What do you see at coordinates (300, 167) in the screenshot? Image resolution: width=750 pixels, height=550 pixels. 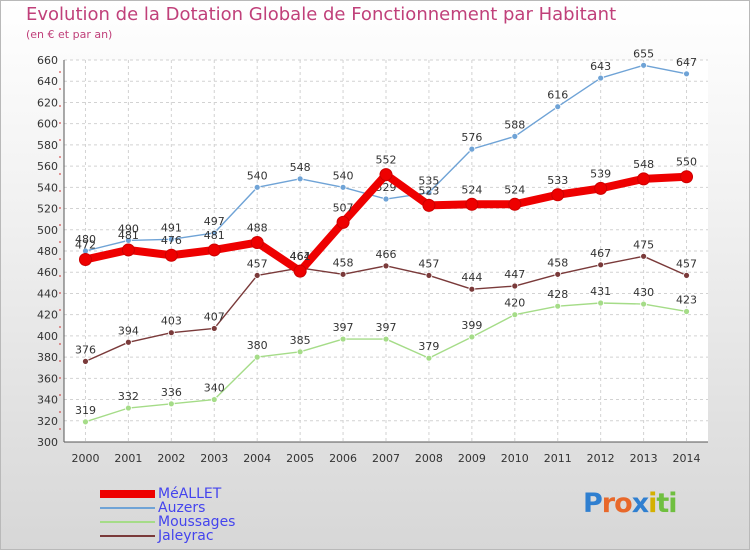 I see `data-label-auzers: 548` at bounding box center [300, 167].